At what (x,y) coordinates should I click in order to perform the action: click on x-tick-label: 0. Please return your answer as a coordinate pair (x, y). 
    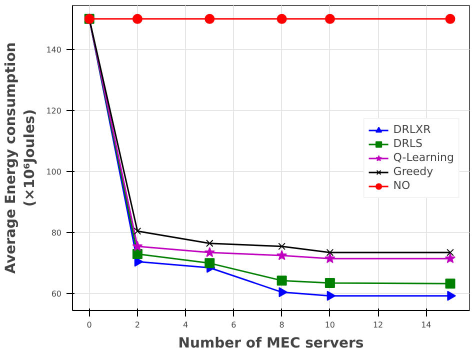
    Looking at the image, I should click on (89, 325).